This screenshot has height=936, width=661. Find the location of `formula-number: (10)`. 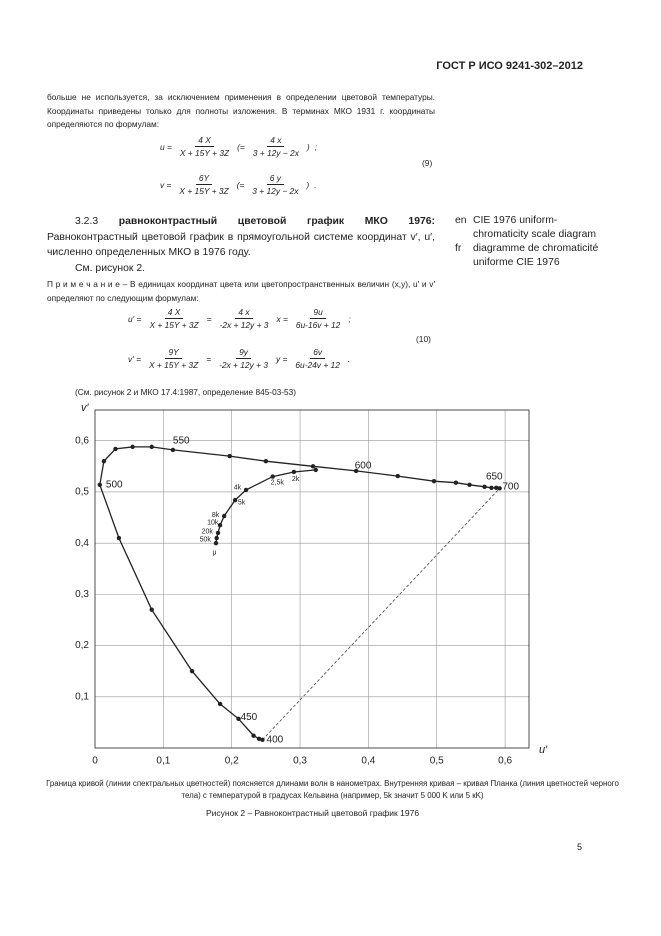

formula-number: (10) is located at coordinates (423, 339).